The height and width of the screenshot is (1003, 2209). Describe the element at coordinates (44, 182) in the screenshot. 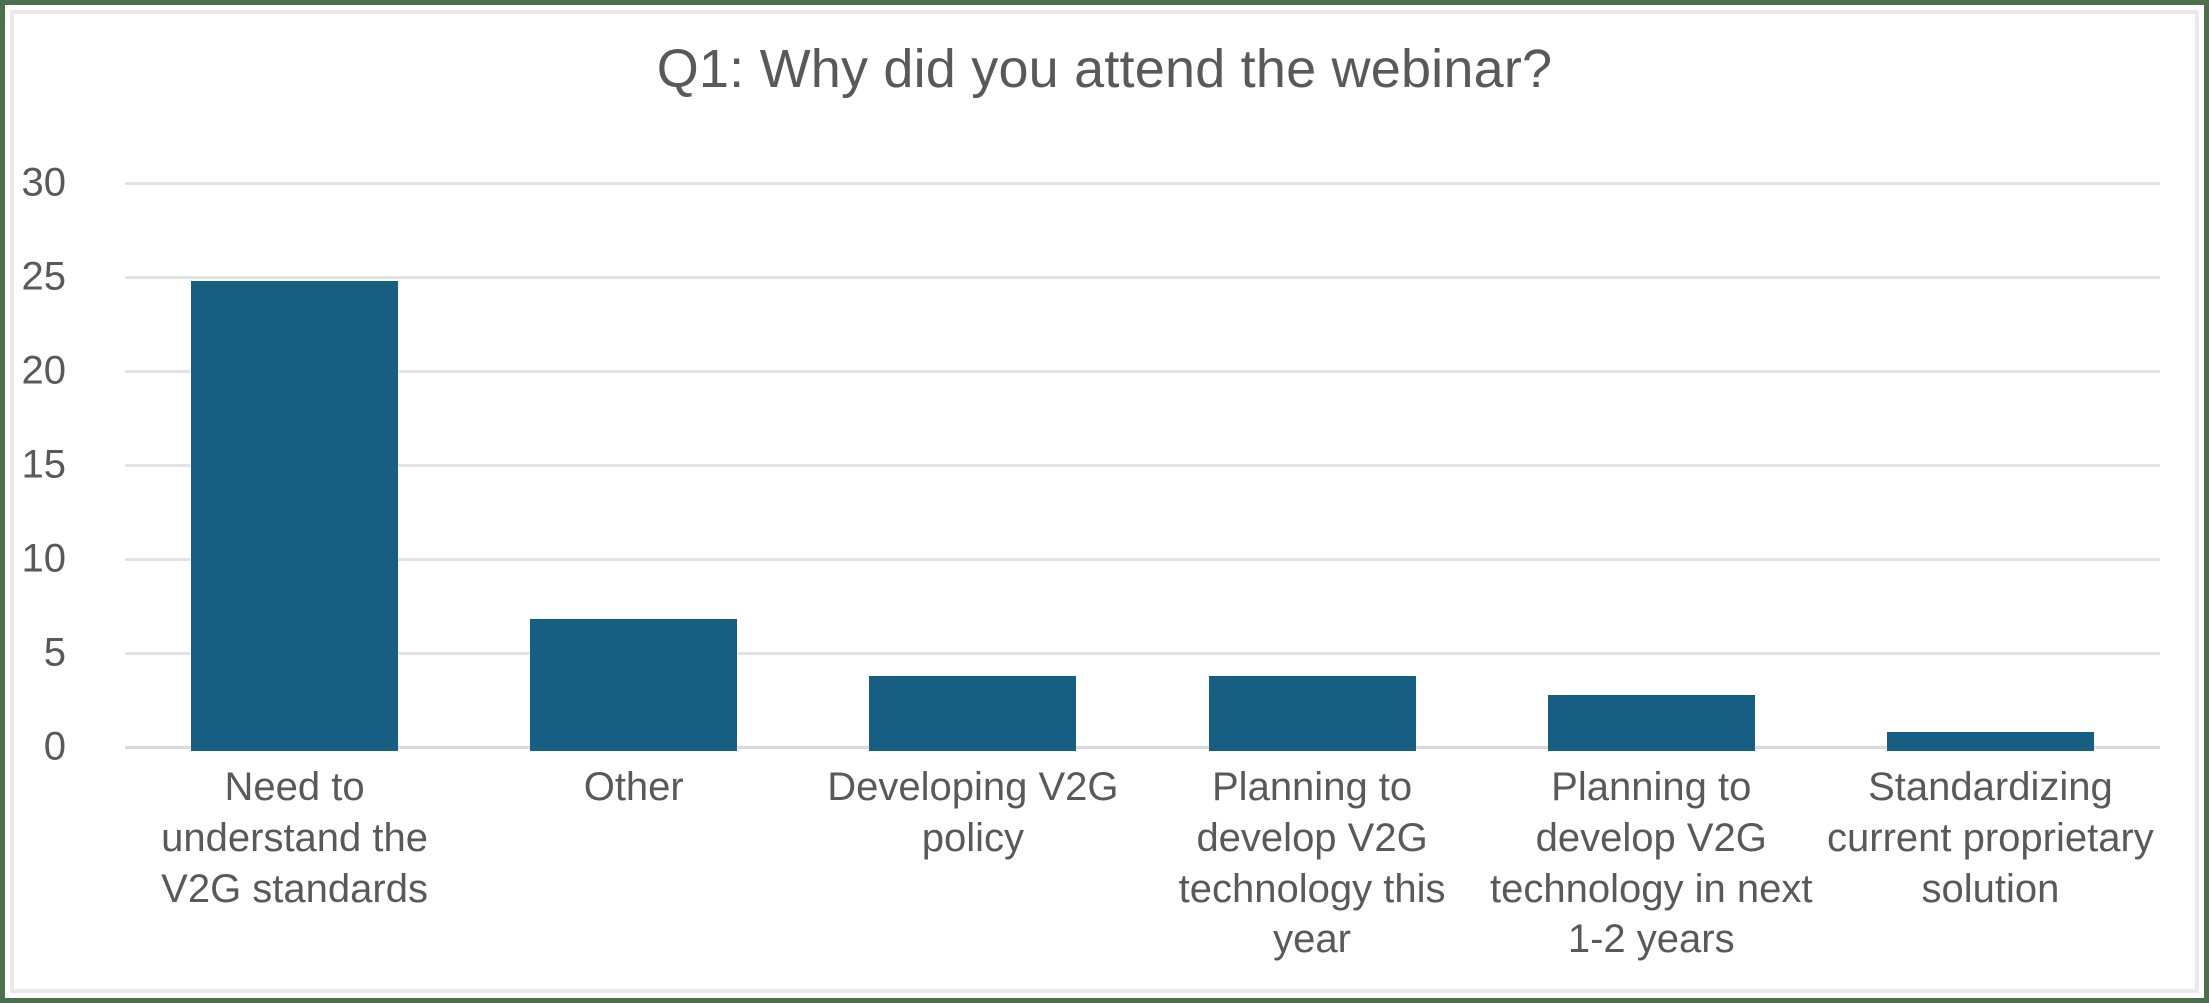

I see `y-tick-label: 30` at that location.